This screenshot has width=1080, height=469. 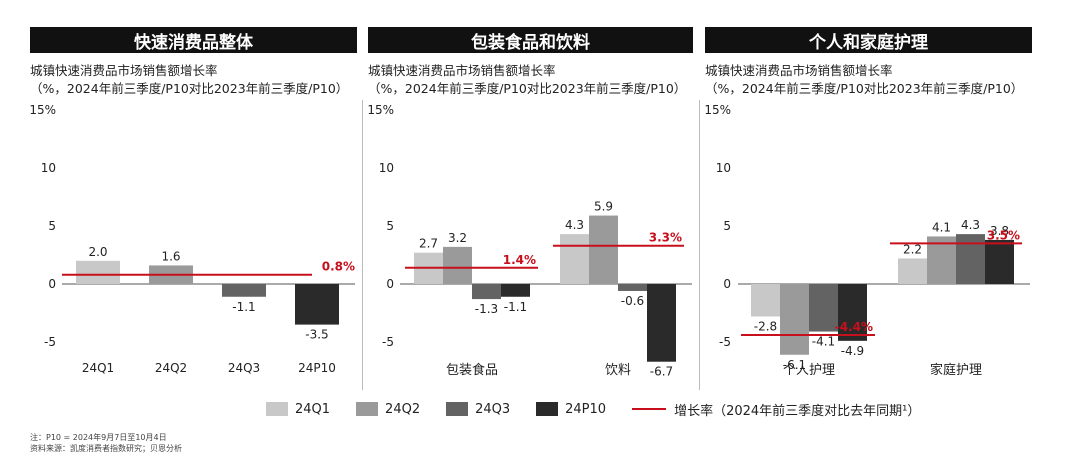 I want to click on legend-label: 24Q2, so click(x=403, y=409).